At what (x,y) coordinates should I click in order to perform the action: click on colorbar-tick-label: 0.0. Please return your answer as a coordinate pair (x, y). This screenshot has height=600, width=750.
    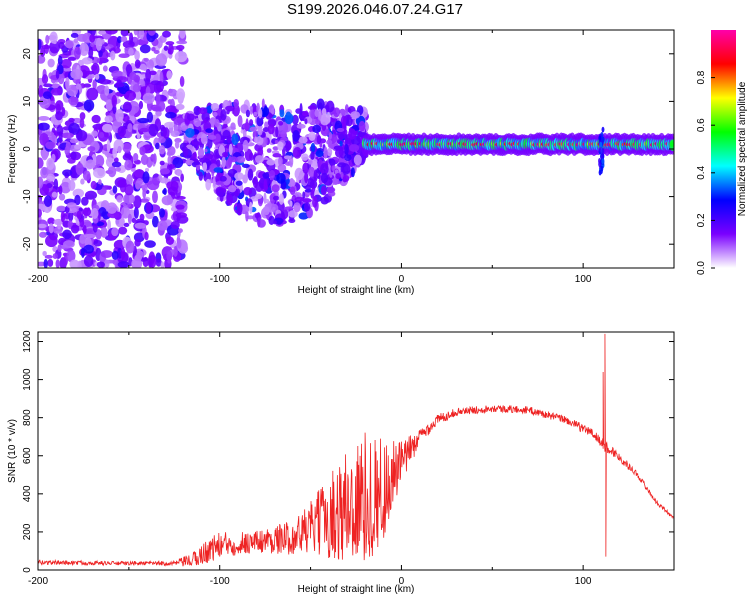
    Looking at the image, I should click on (701, 268).